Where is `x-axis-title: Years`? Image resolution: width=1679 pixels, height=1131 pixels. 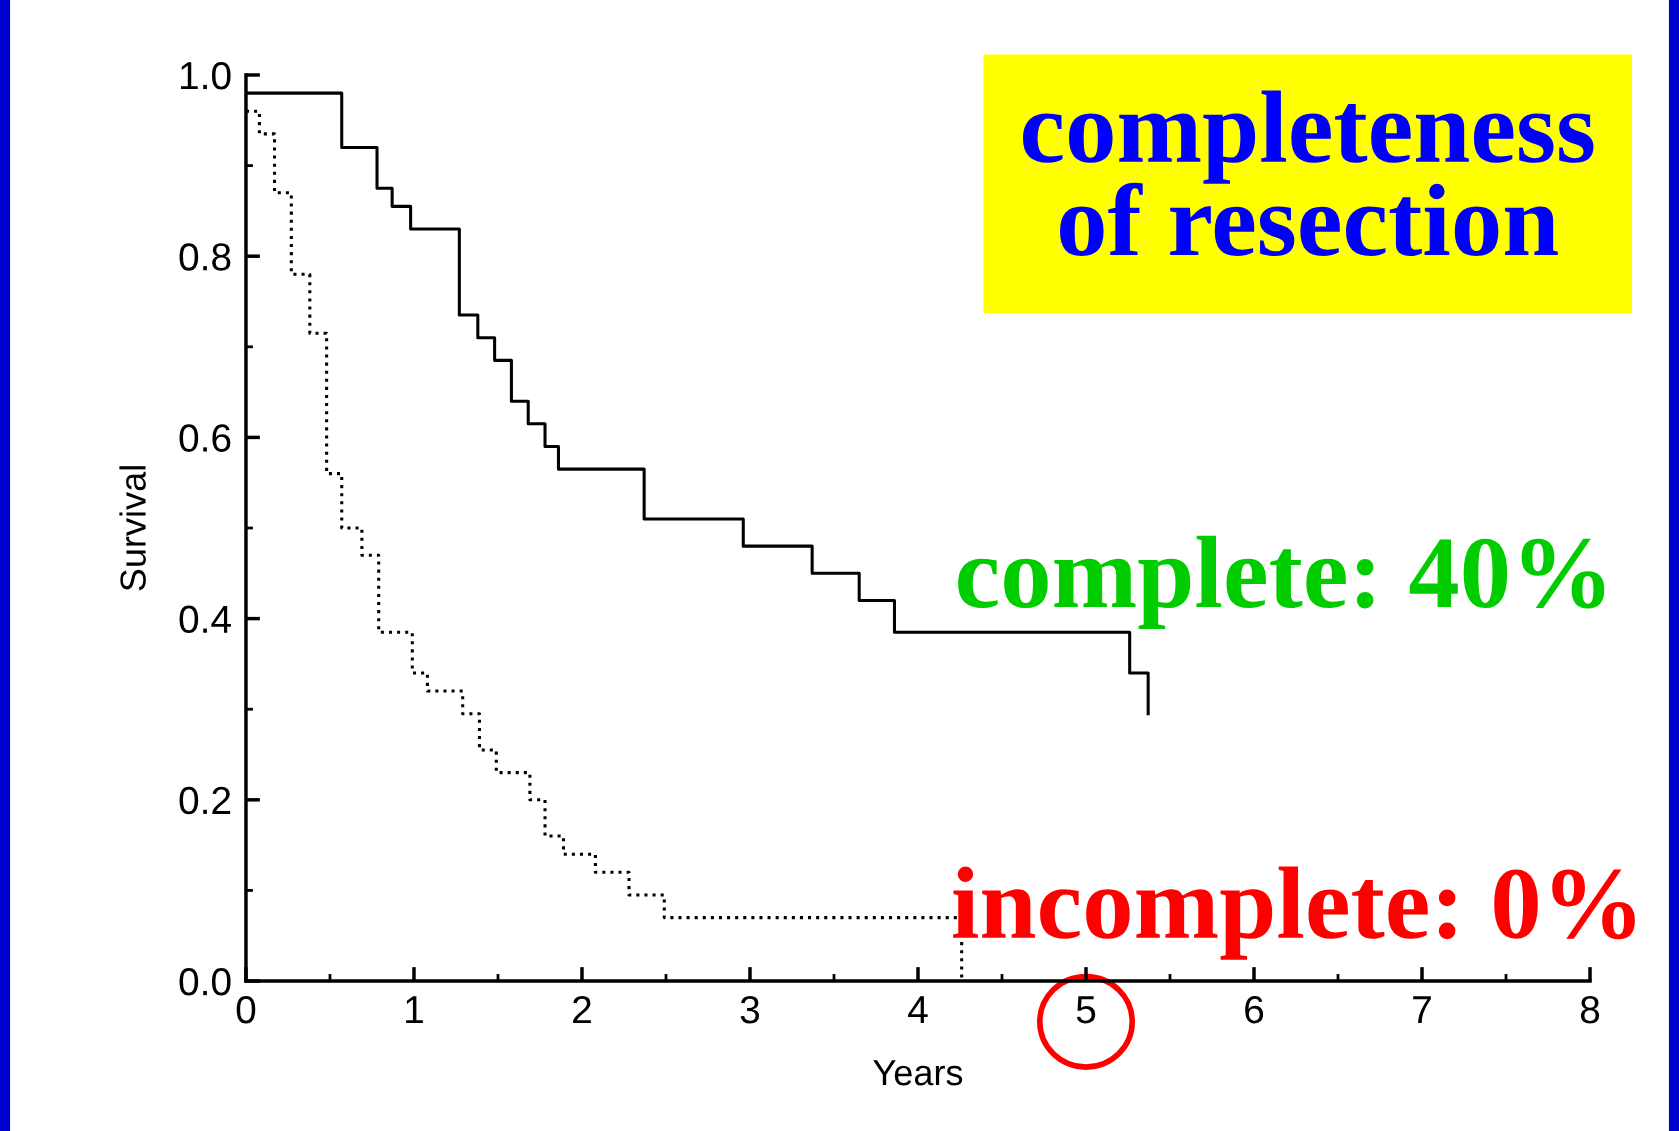
x-axis-title: Years is located at coordinates (918, 1073).